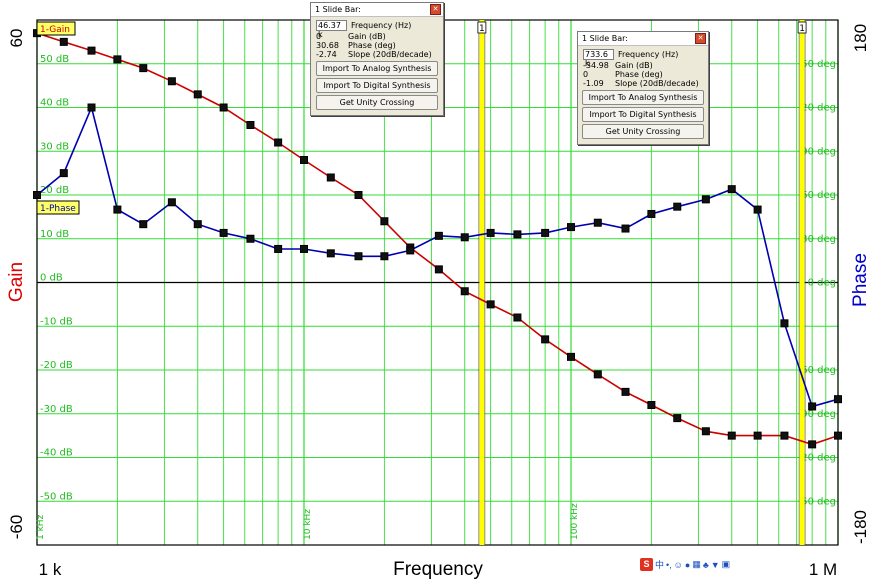 The width and height of the screenshot is (882, 587). I want to click on cursor2-gain-label: Gain (dB), so click(634, 65).